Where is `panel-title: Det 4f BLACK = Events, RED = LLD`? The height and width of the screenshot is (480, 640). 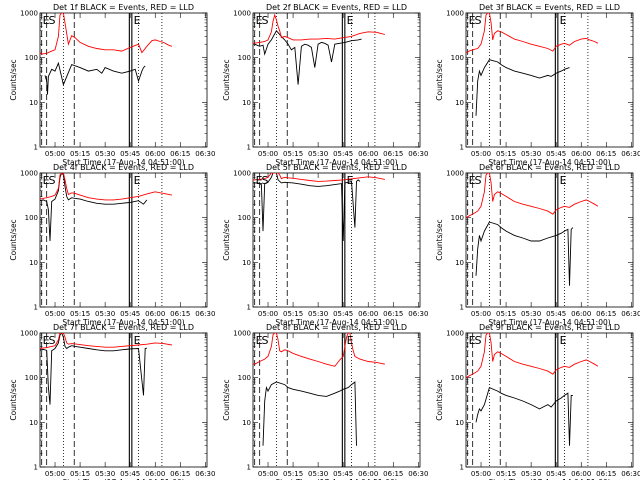 panel-title: Det 4f BLACK = Events, RED = LLD is located at coordinates (123, 167).